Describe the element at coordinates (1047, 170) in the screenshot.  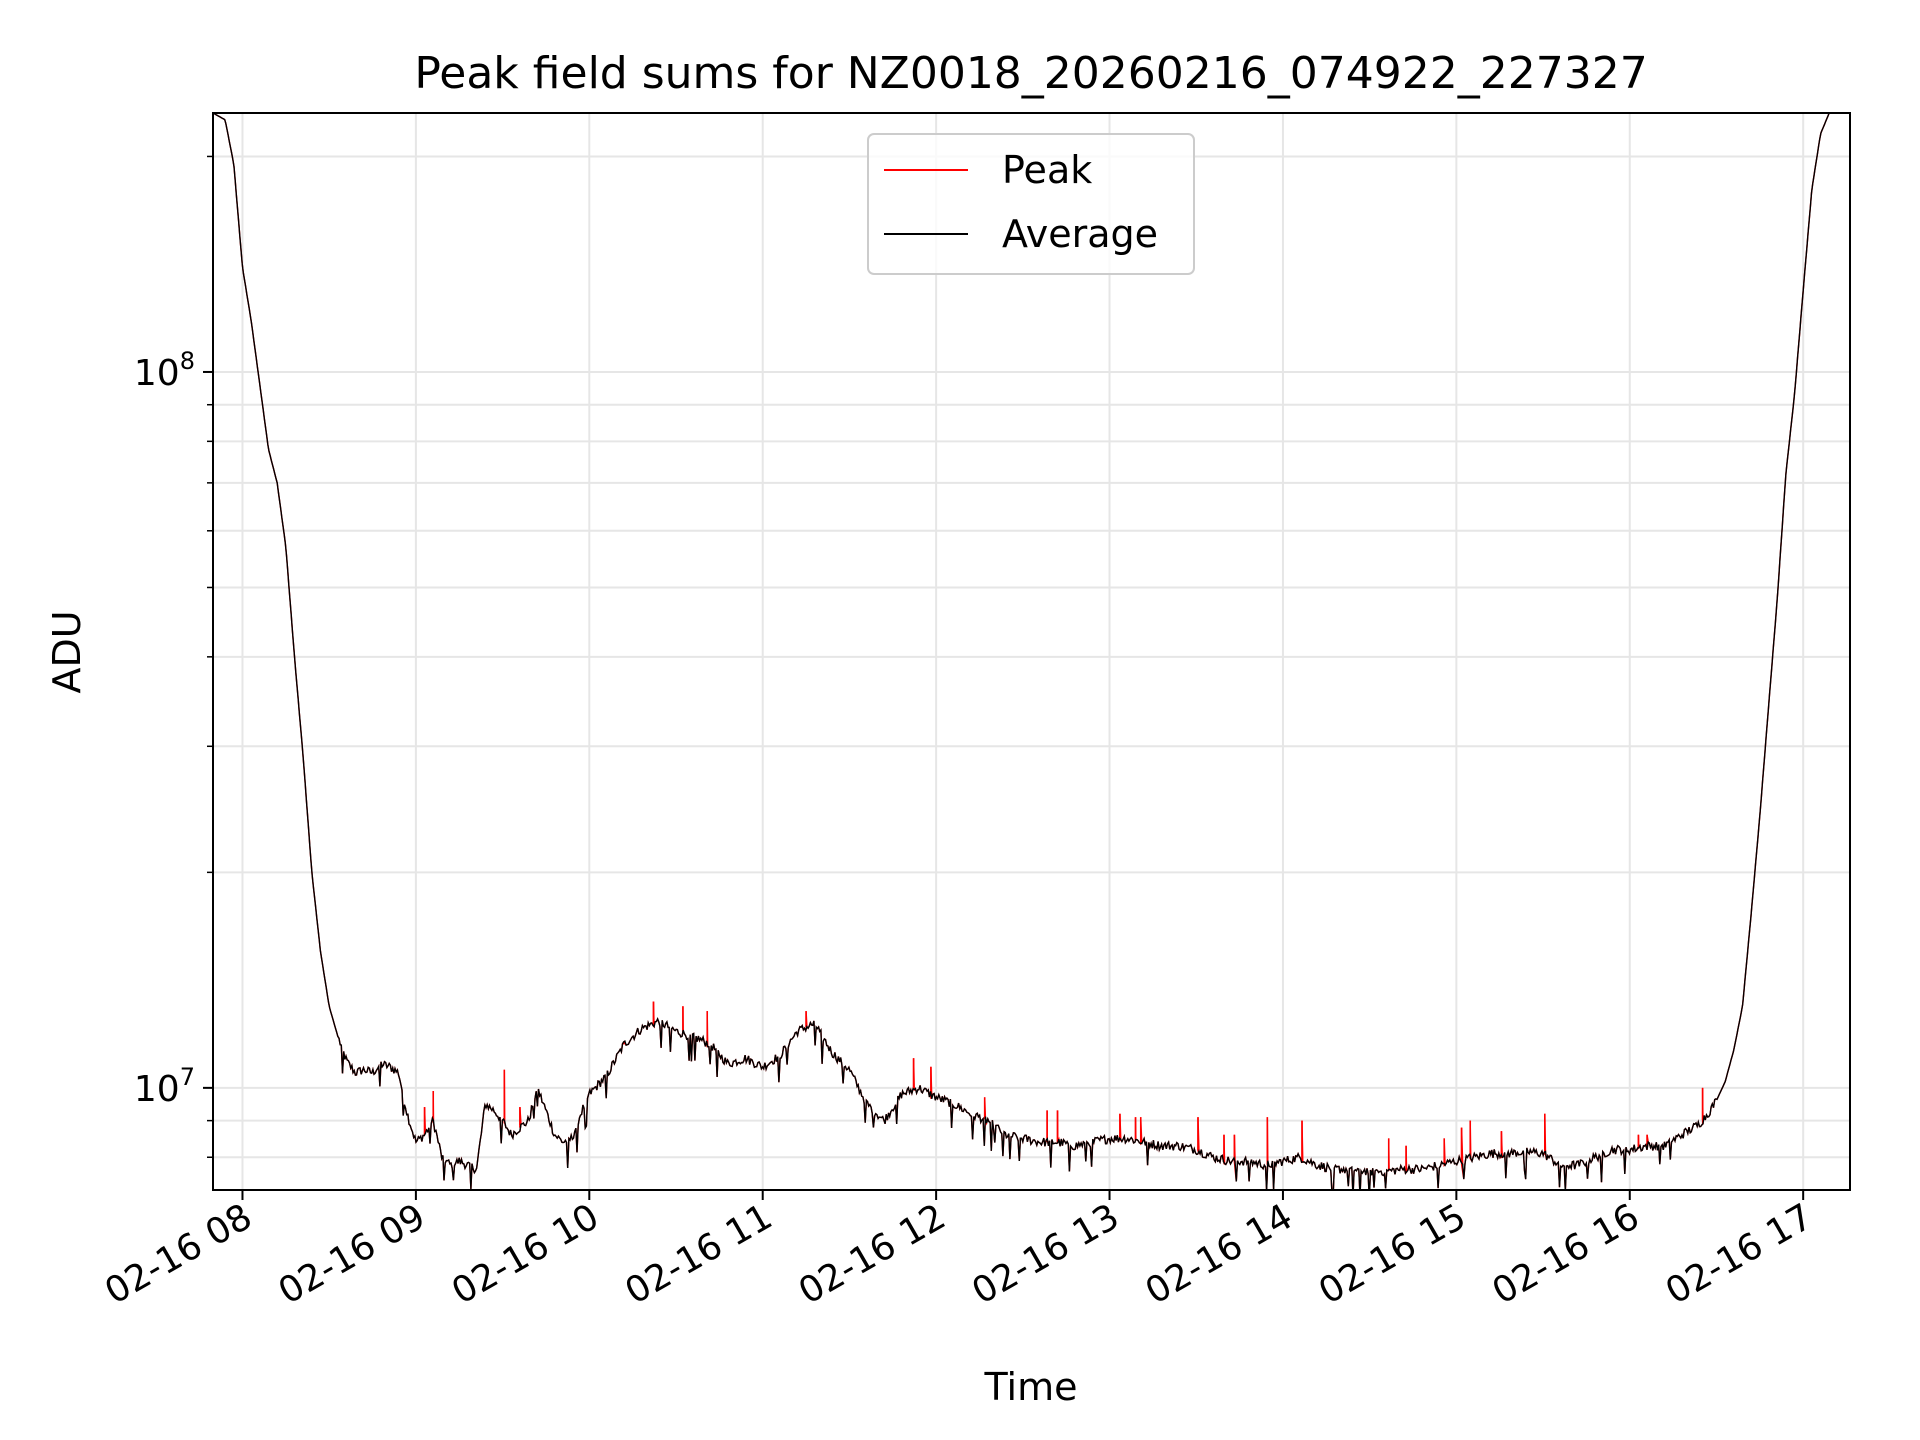
I see `legend-label-peak: Peak` at that location.